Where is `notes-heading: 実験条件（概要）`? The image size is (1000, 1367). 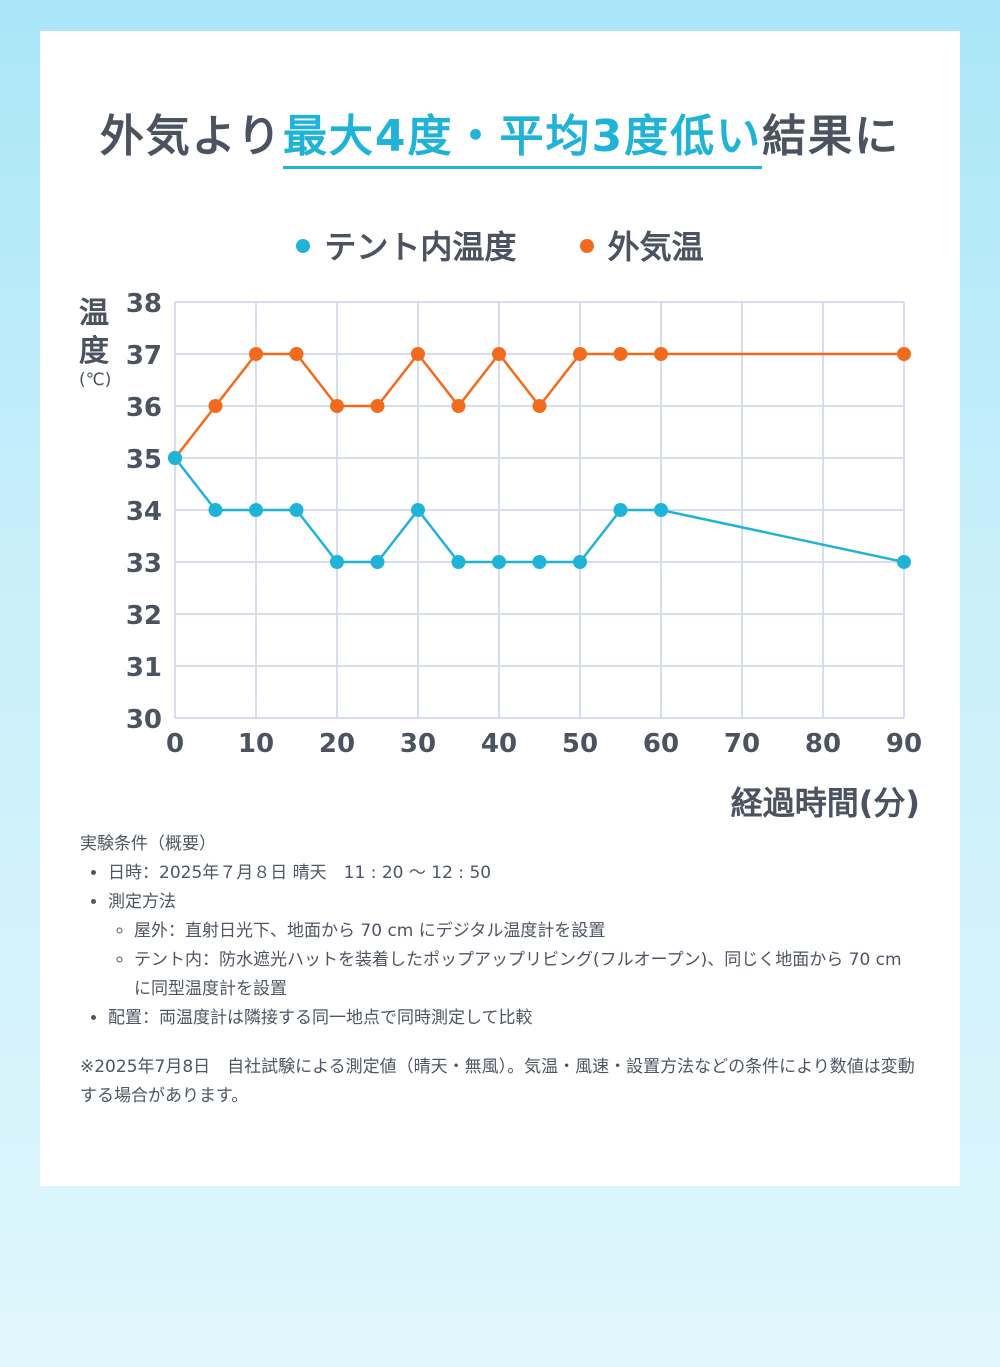
notes-heading: 実験条件（概要） is located at coordinates (148, 844).